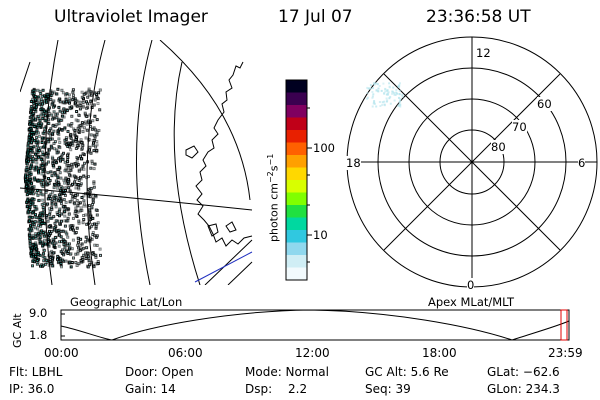  What do you see at coordinates (17, 330) in the screenshot?
I see `timeline-ylabel: GC Alt` at bounding box center [17, 330].